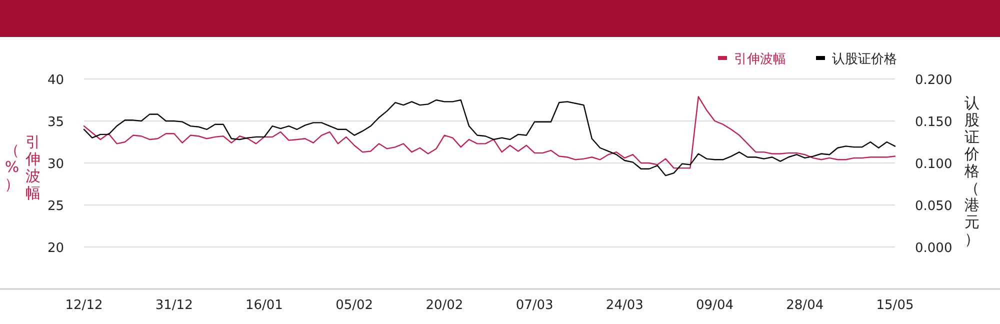 The image size is (1000, 324). Describe the element at coordinates (933, 164) in the screenshot. I see `y2-tick-label: 0.100` at that location.